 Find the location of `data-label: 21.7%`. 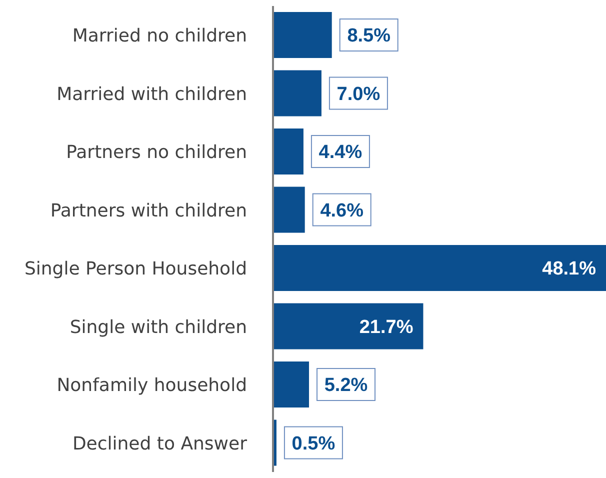

data-label: 21.7% is located at coordinates (386, 327).